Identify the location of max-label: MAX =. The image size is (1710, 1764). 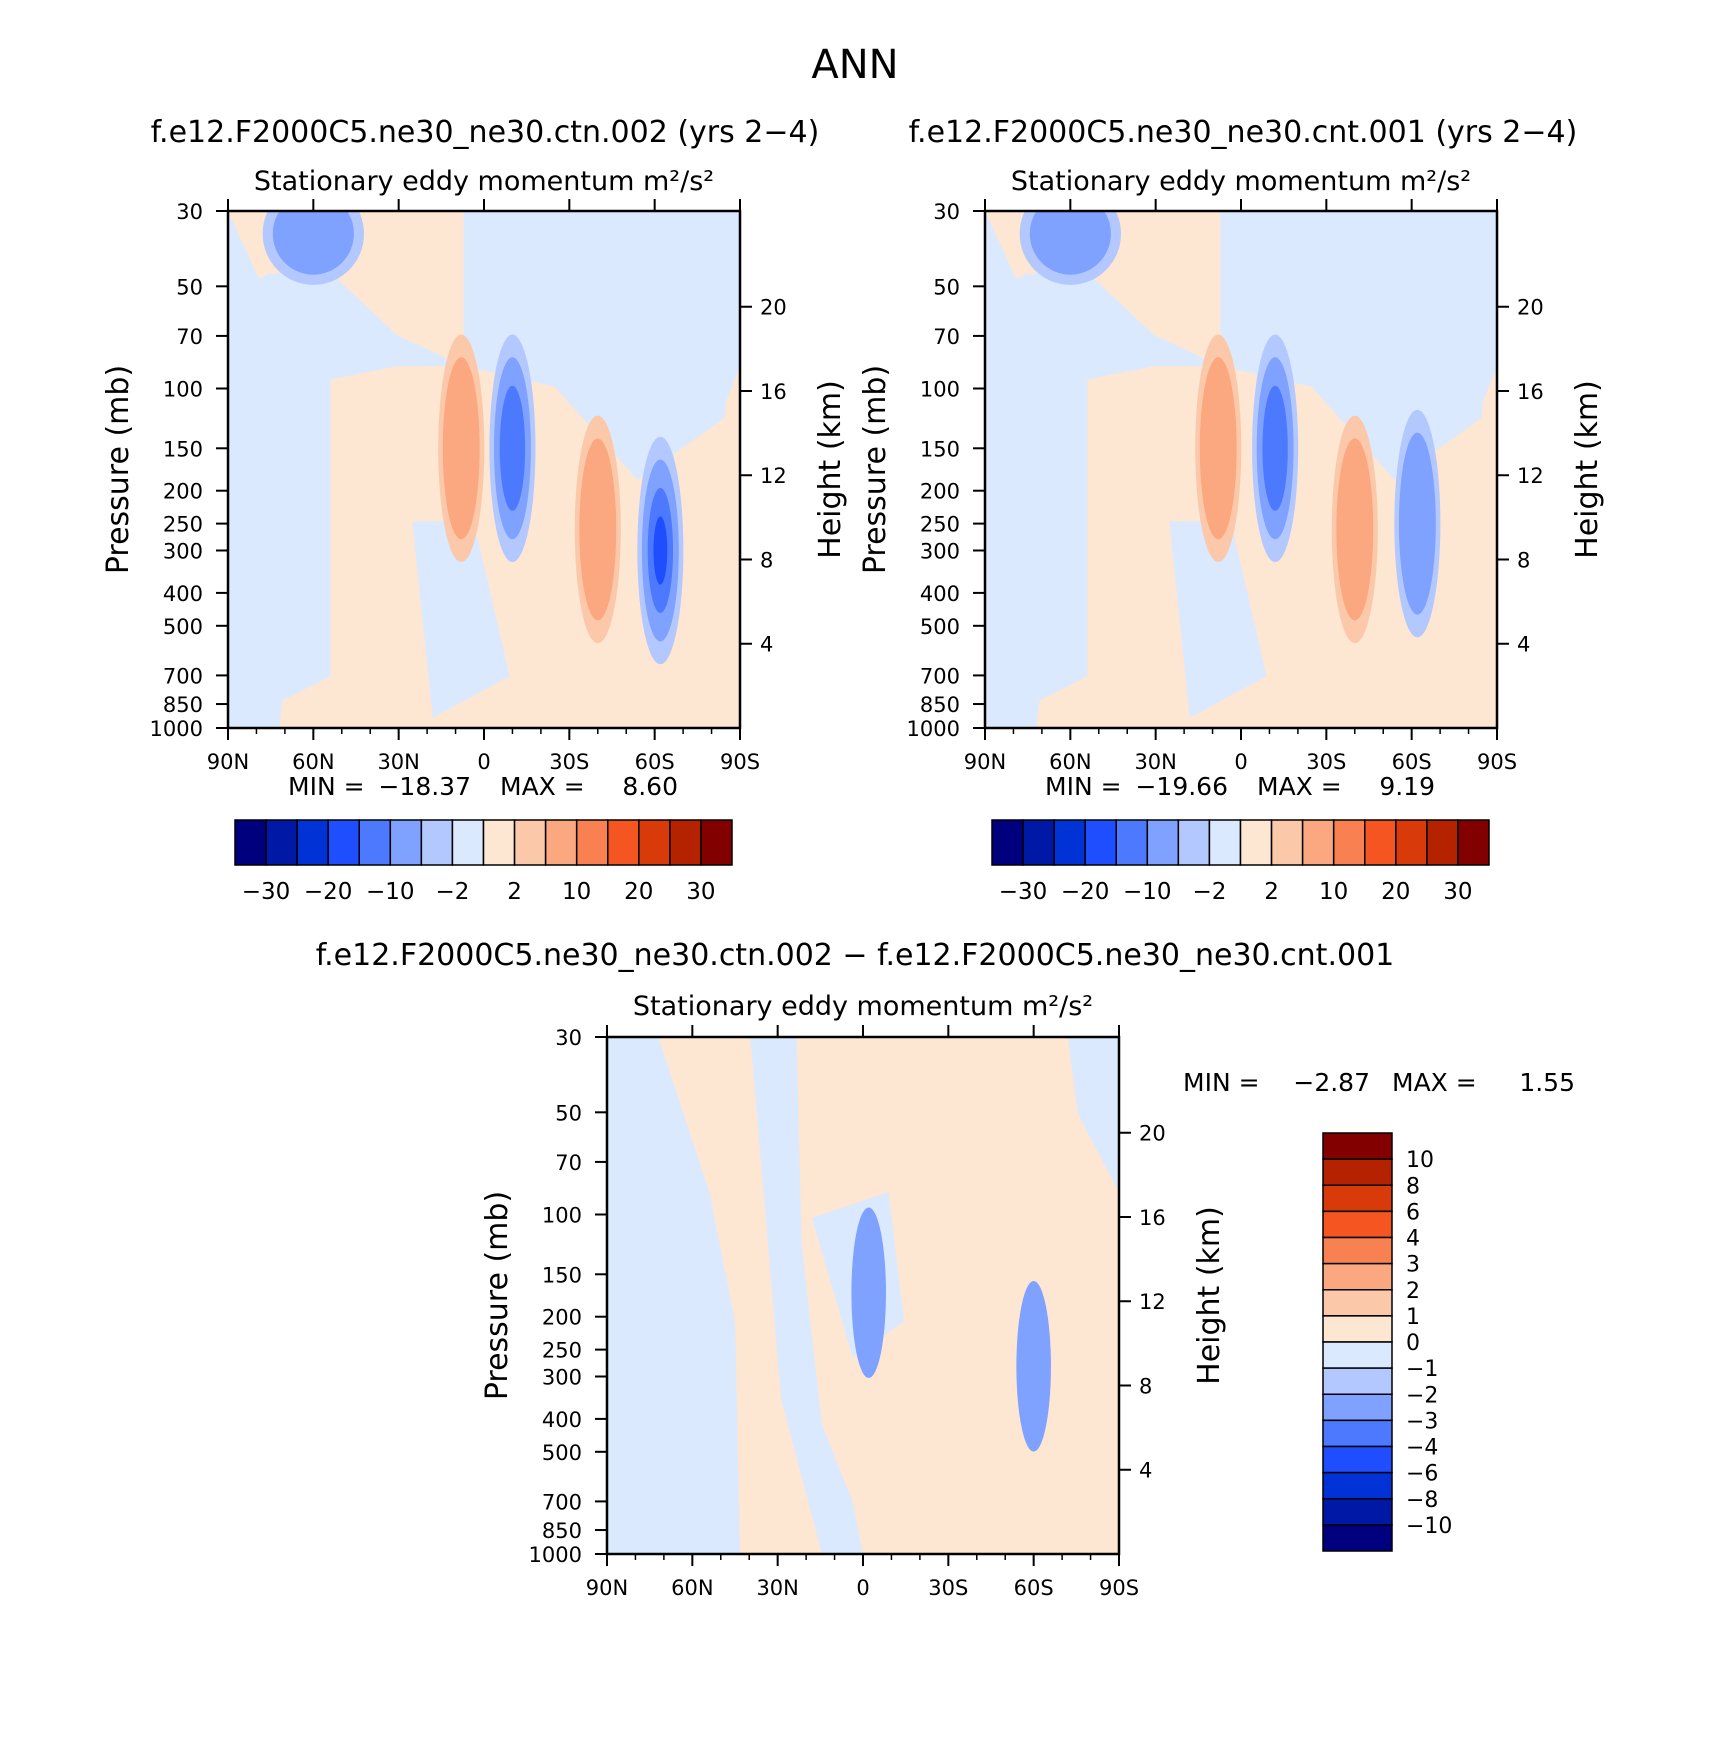
(1434, 1082).